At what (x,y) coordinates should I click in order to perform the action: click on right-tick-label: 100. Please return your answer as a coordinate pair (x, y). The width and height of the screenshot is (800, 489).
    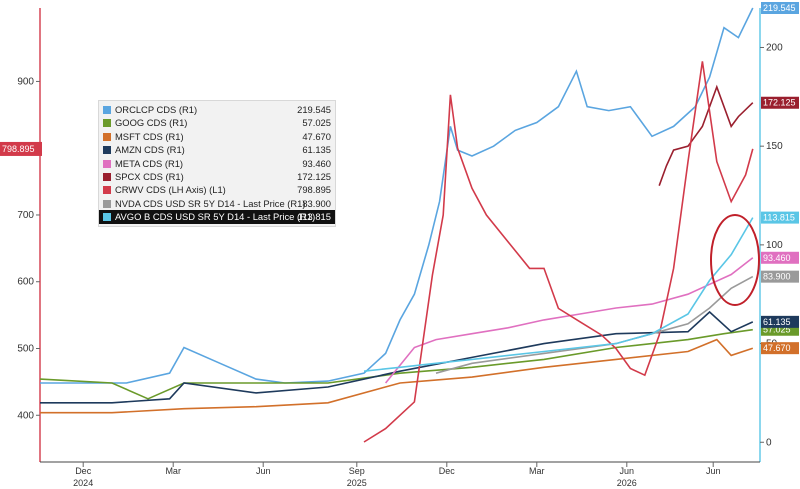
    Looking at the image, I should click on (774, 245).